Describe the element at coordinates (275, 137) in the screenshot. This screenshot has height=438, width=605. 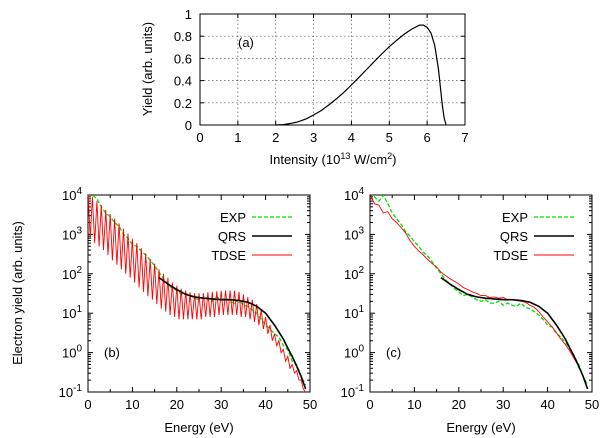
I see `x-tick-label: 2` at that location.